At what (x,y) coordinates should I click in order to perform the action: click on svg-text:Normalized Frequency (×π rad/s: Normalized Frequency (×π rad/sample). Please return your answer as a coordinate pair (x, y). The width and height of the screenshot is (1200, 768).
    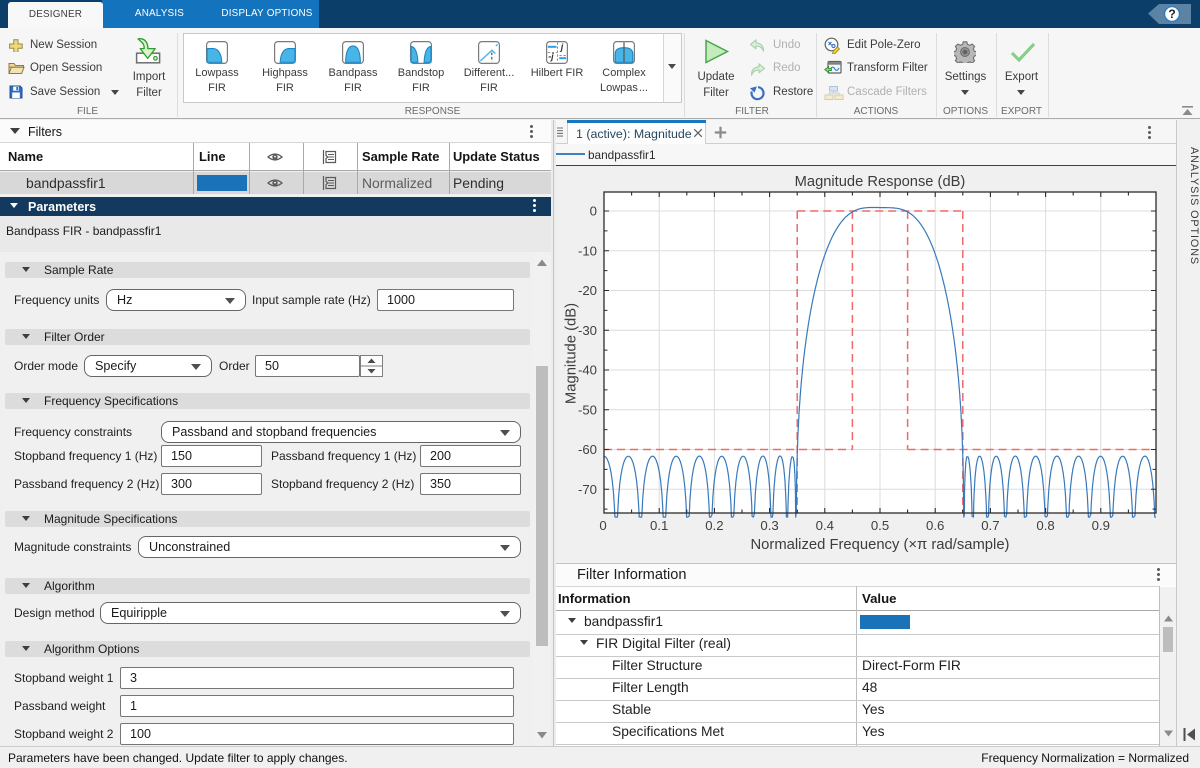
    Looking at the image, I should click on (880, 545).